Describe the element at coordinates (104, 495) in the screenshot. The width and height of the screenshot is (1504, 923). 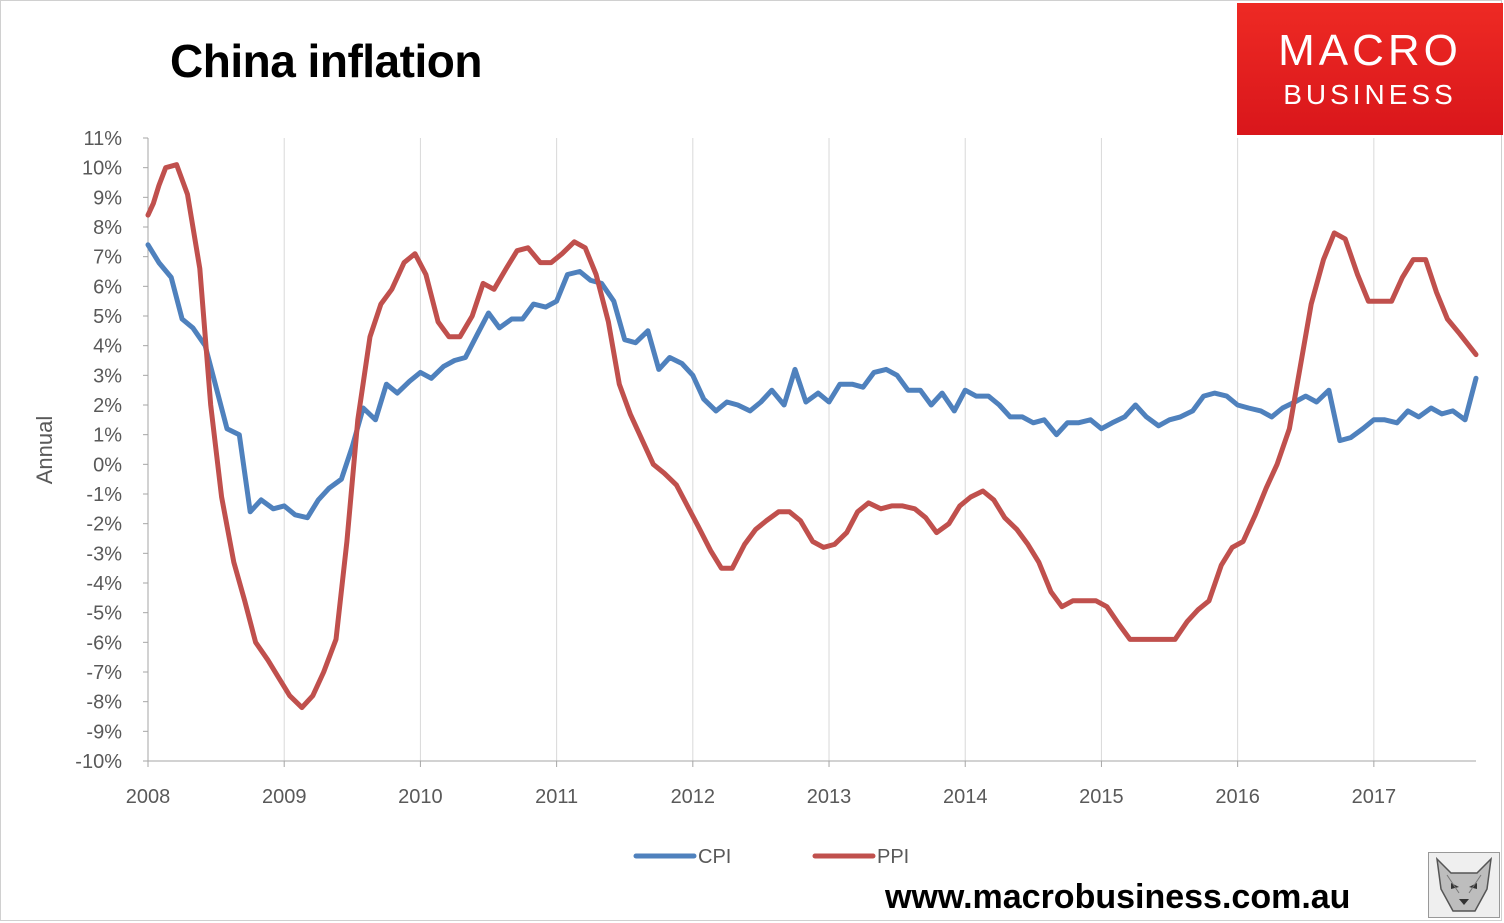
I see `y-tick-label: -1%` at that location.